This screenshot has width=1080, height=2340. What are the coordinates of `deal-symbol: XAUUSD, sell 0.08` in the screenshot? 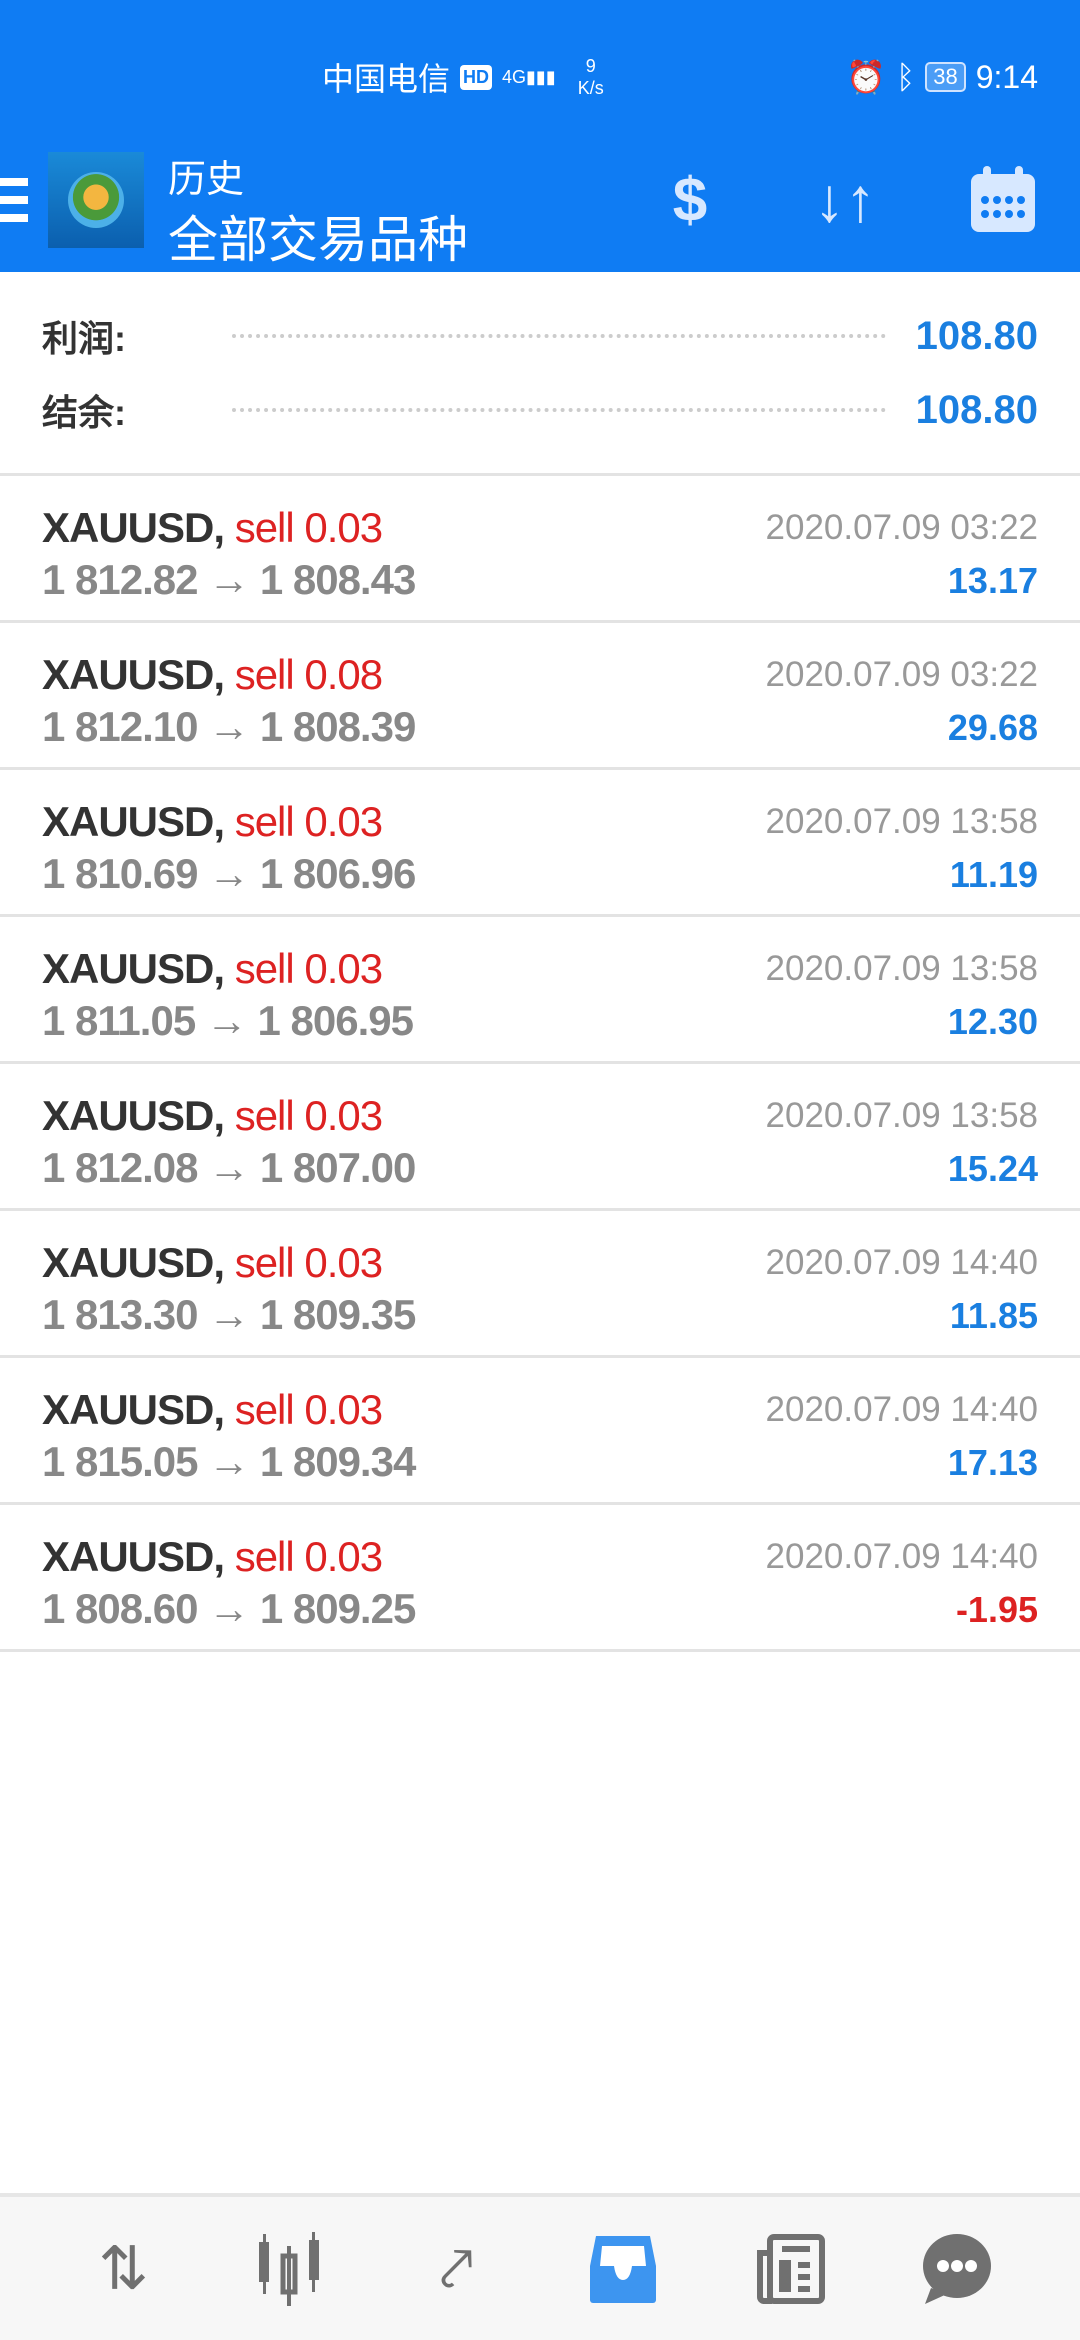 It's located at (212, 675).